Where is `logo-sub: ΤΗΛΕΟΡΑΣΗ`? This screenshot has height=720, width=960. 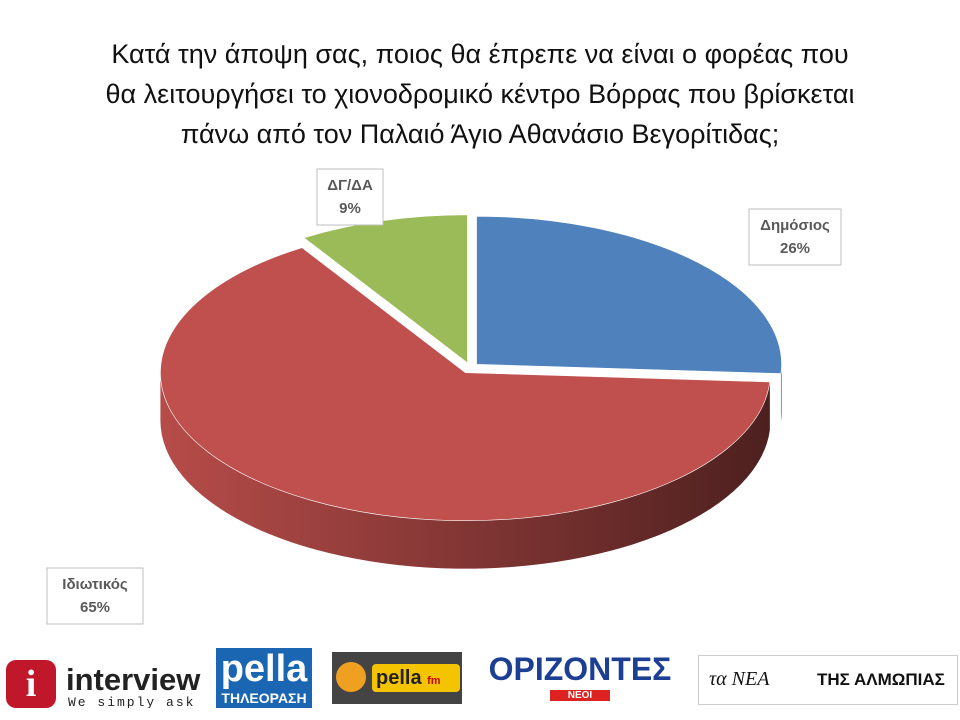
logo-sub: ΤΗΛΕΟΡΑΣΗ is located at coordinates (264, 698).